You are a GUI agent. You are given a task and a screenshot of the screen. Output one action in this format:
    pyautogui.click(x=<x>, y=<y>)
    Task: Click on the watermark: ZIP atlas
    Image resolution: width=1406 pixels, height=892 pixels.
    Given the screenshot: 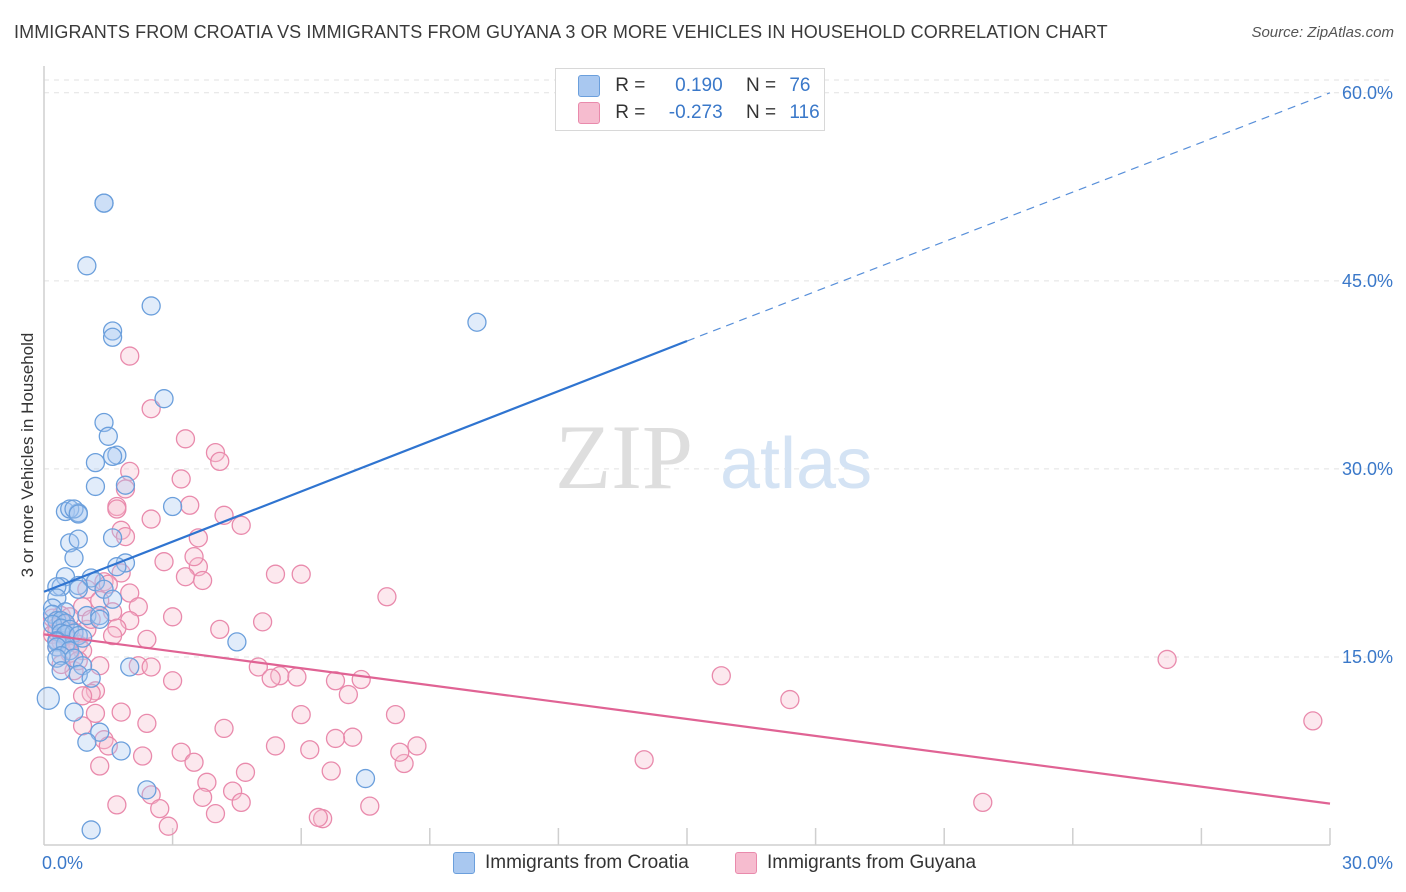 What is the action you would take?
    pyautogui.click(x=713, y=457)
    